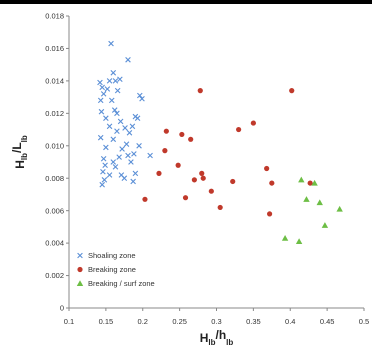 The image size is (372, 351). I want to click on legend-label: Breaking / surf zone, so click(121, 283).